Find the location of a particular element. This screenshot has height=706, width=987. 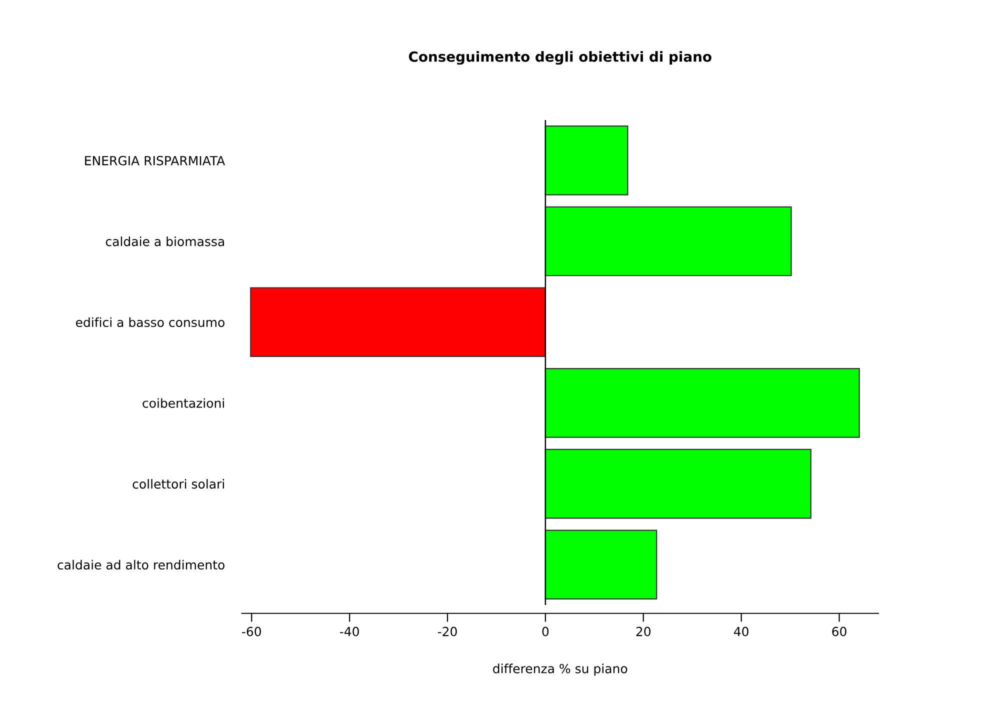

chart-title: Conseguimento degli obiettivi di piano is located at coordinates (560, 58).